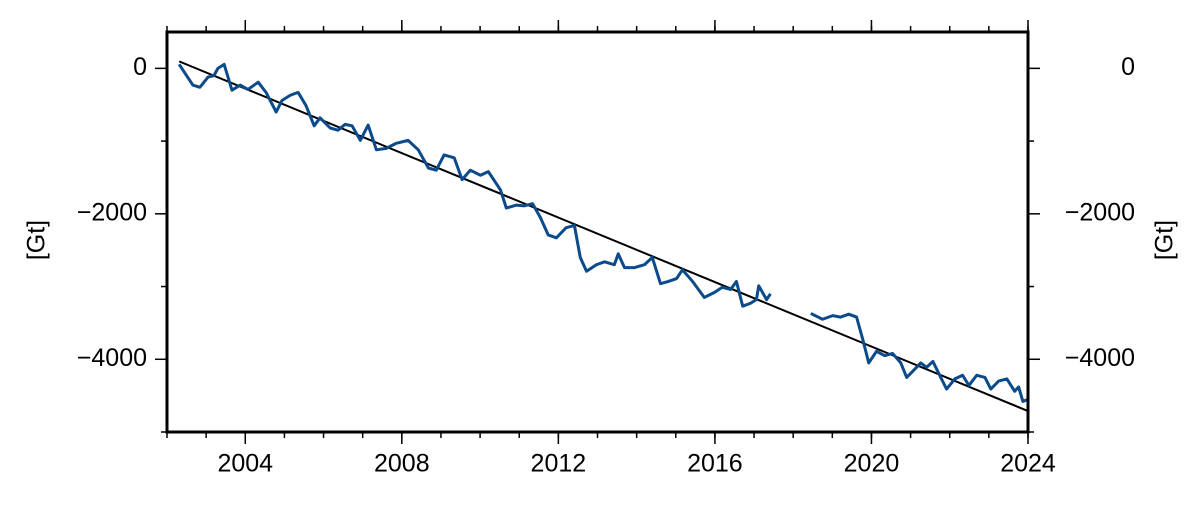 Image resolution: width=1200 pixels, height=523 pixels. Describe the element at coordinates (1100, 358) in the screenshot. I see `y2-tick-label: −4000` at that location.